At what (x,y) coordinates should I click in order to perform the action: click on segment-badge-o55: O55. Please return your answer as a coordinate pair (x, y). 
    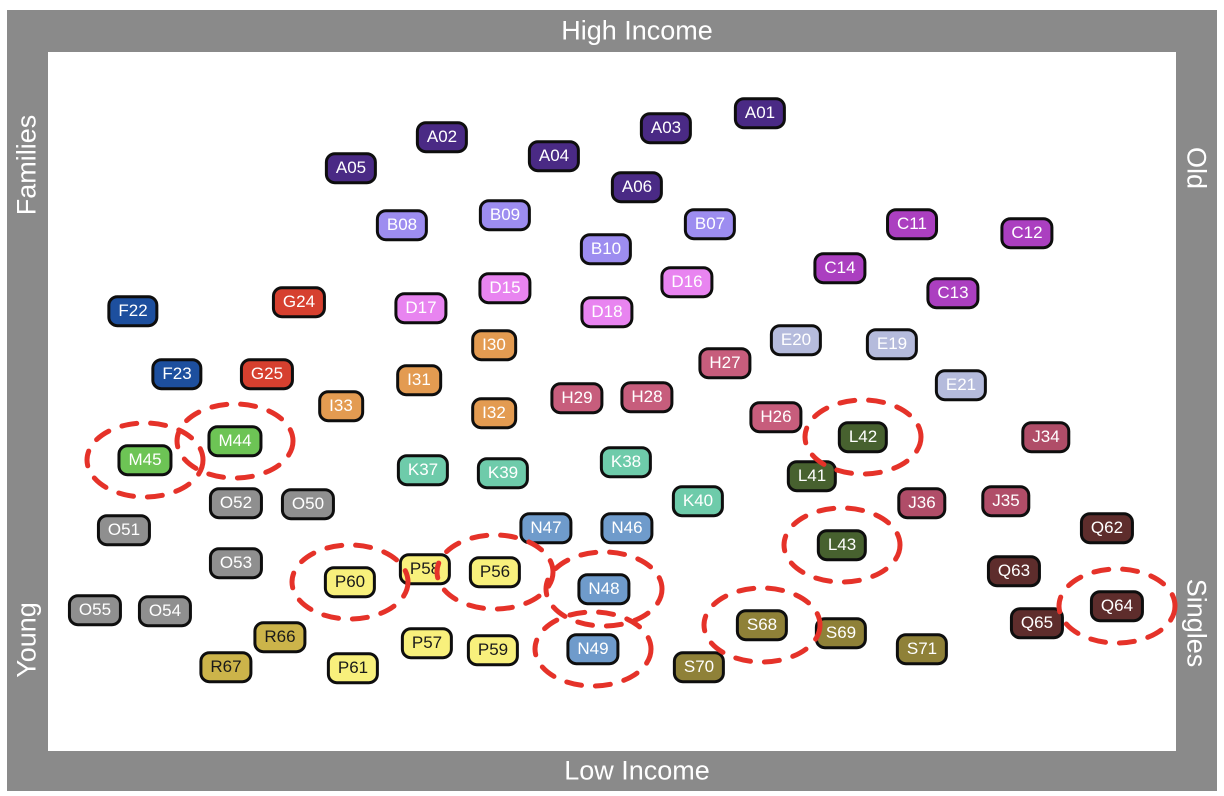
    Looking at the image, I should click on (95, 610).